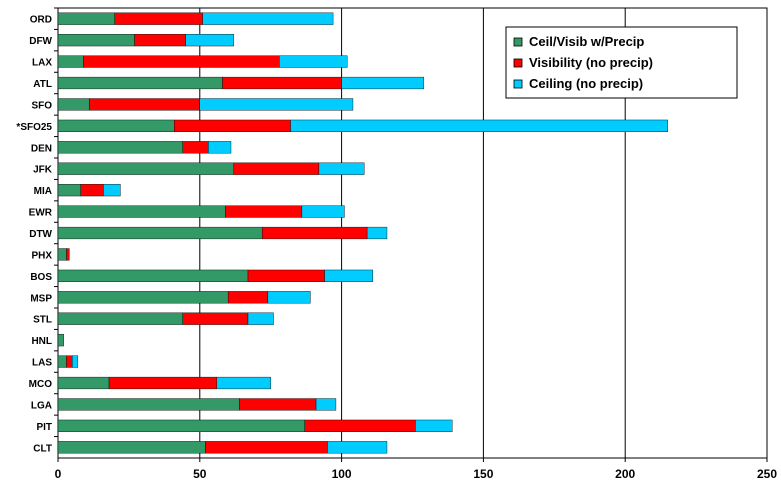 The image size is (781, 486). I want to click on bar-dtw-ceiling-no-precip, so click(377, 233).